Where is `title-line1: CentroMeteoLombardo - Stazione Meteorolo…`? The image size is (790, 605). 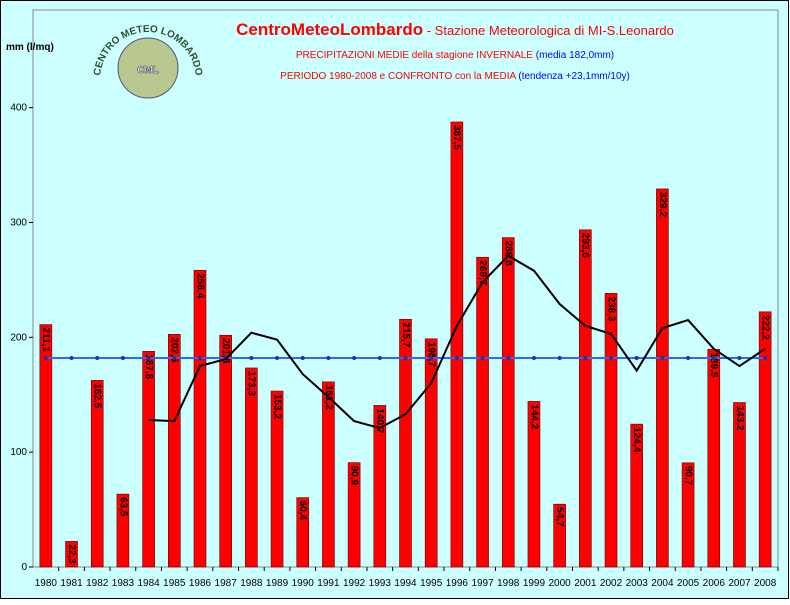
title-line1: CentroMeteoLombardo - Stazione Meteorolo… is located at coordinates (455, 29).